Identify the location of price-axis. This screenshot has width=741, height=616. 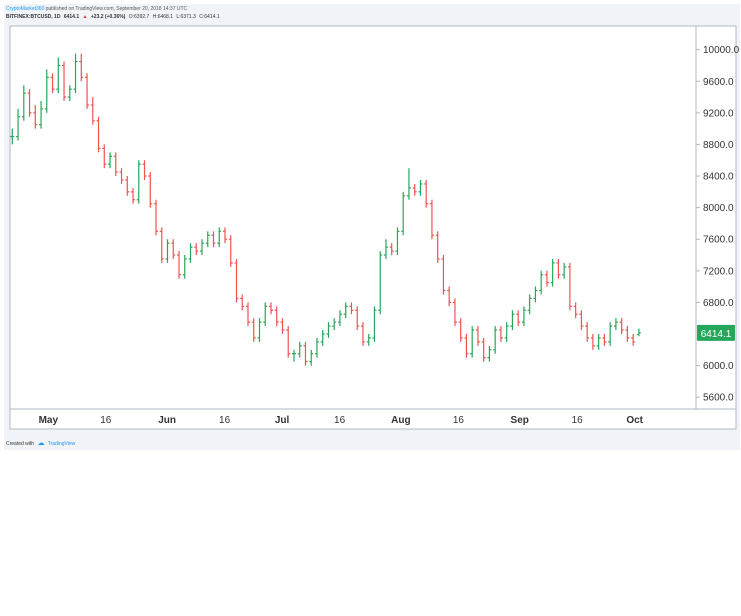
(716, 217).